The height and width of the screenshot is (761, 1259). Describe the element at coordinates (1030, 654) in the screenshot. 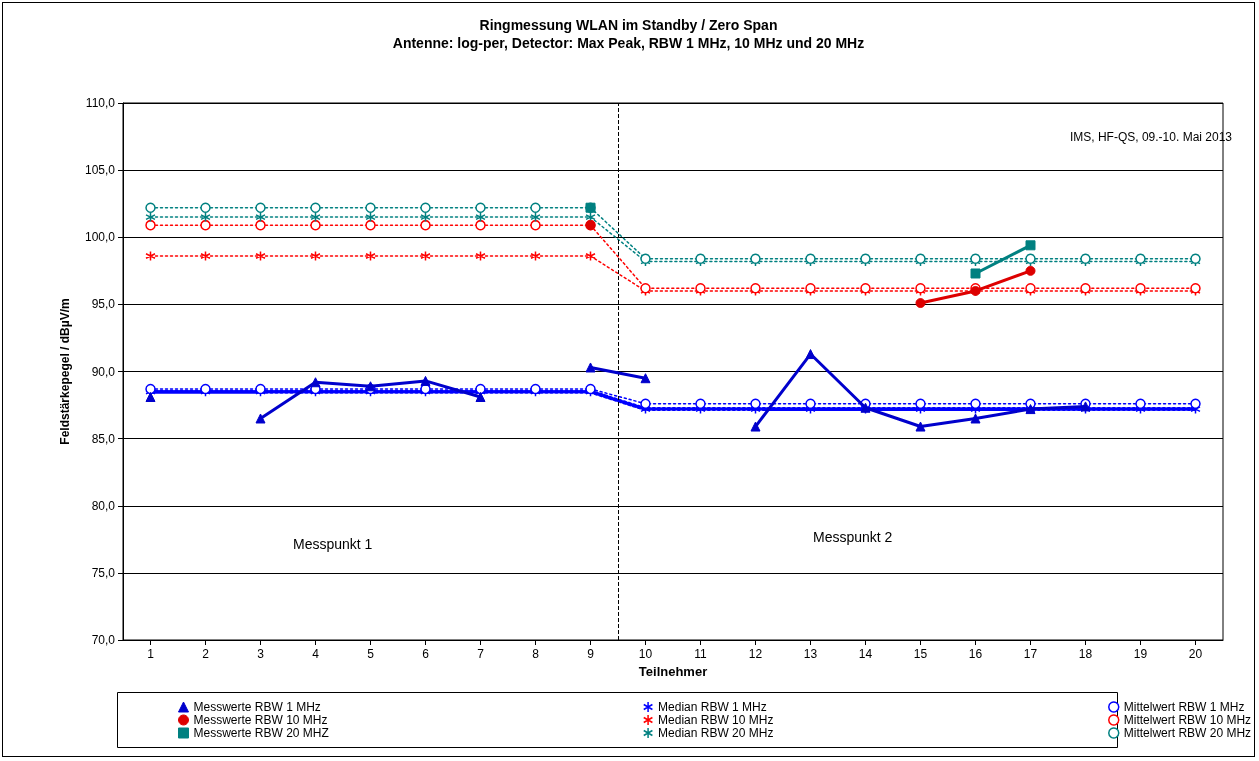

I see `x-tick-label: 17` at that location.